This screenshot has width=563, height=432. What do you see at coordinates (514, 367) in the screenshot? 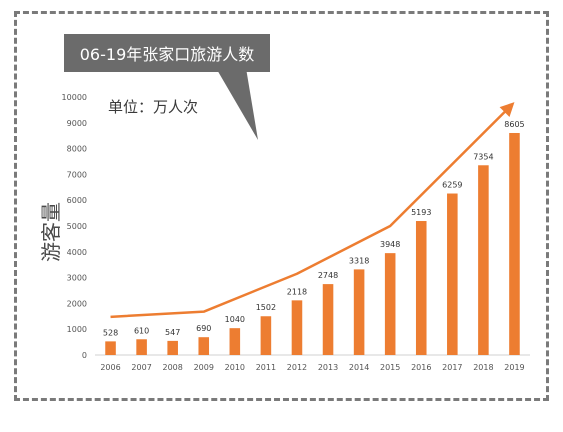
I see `x-tick-label: 2019` at bounding box center [514, 367].